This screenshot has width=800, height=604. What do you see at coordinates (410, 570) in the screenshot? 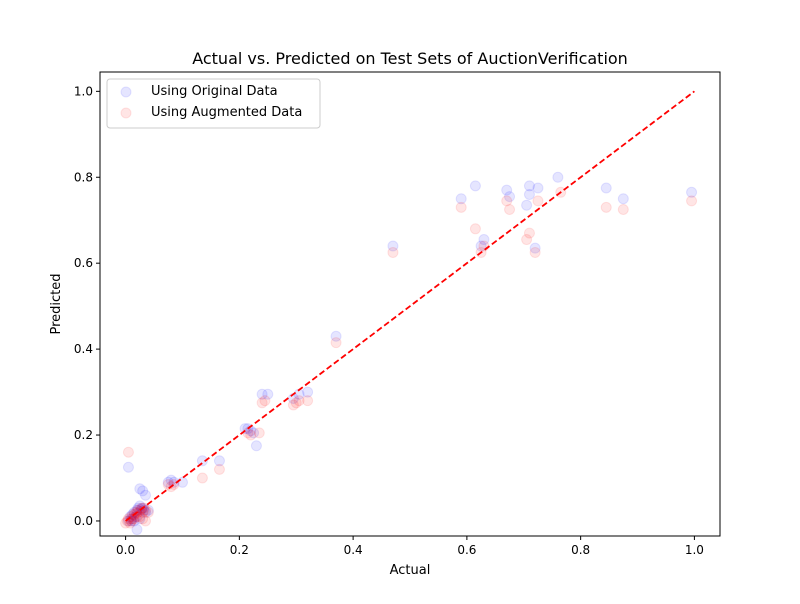
I see `x-axis-label: Actual` at bounding box center [410, 570].